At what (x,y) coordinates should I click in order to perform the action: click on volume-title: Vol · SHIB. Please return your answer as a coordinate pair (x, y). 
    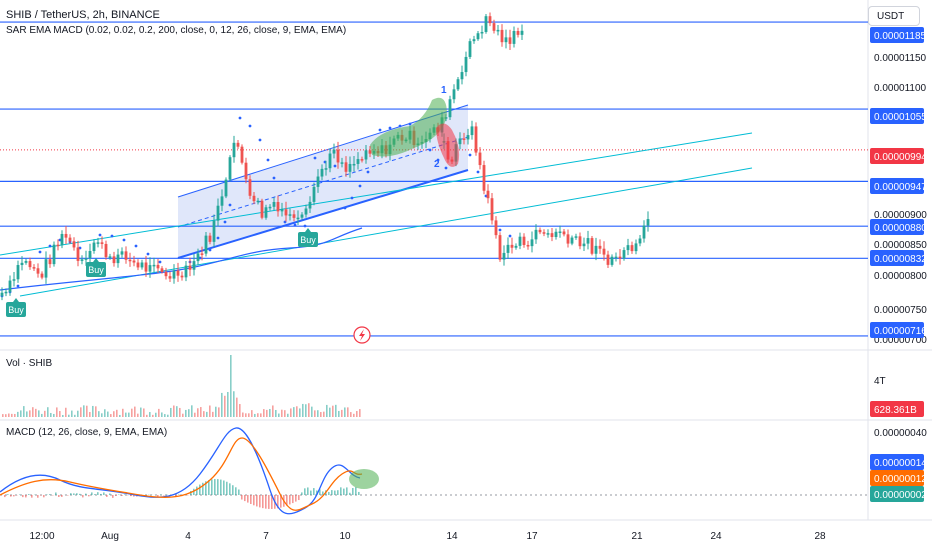
    Looking at the image, I should click on (29, 363).